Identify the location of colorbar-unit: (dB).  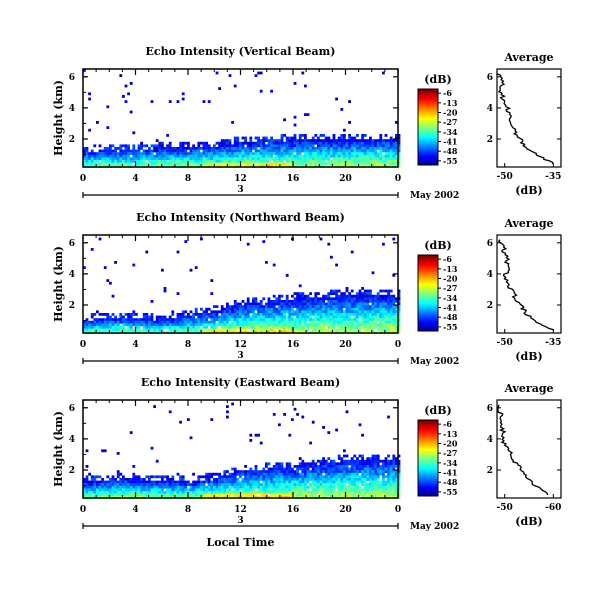
(437, 410).